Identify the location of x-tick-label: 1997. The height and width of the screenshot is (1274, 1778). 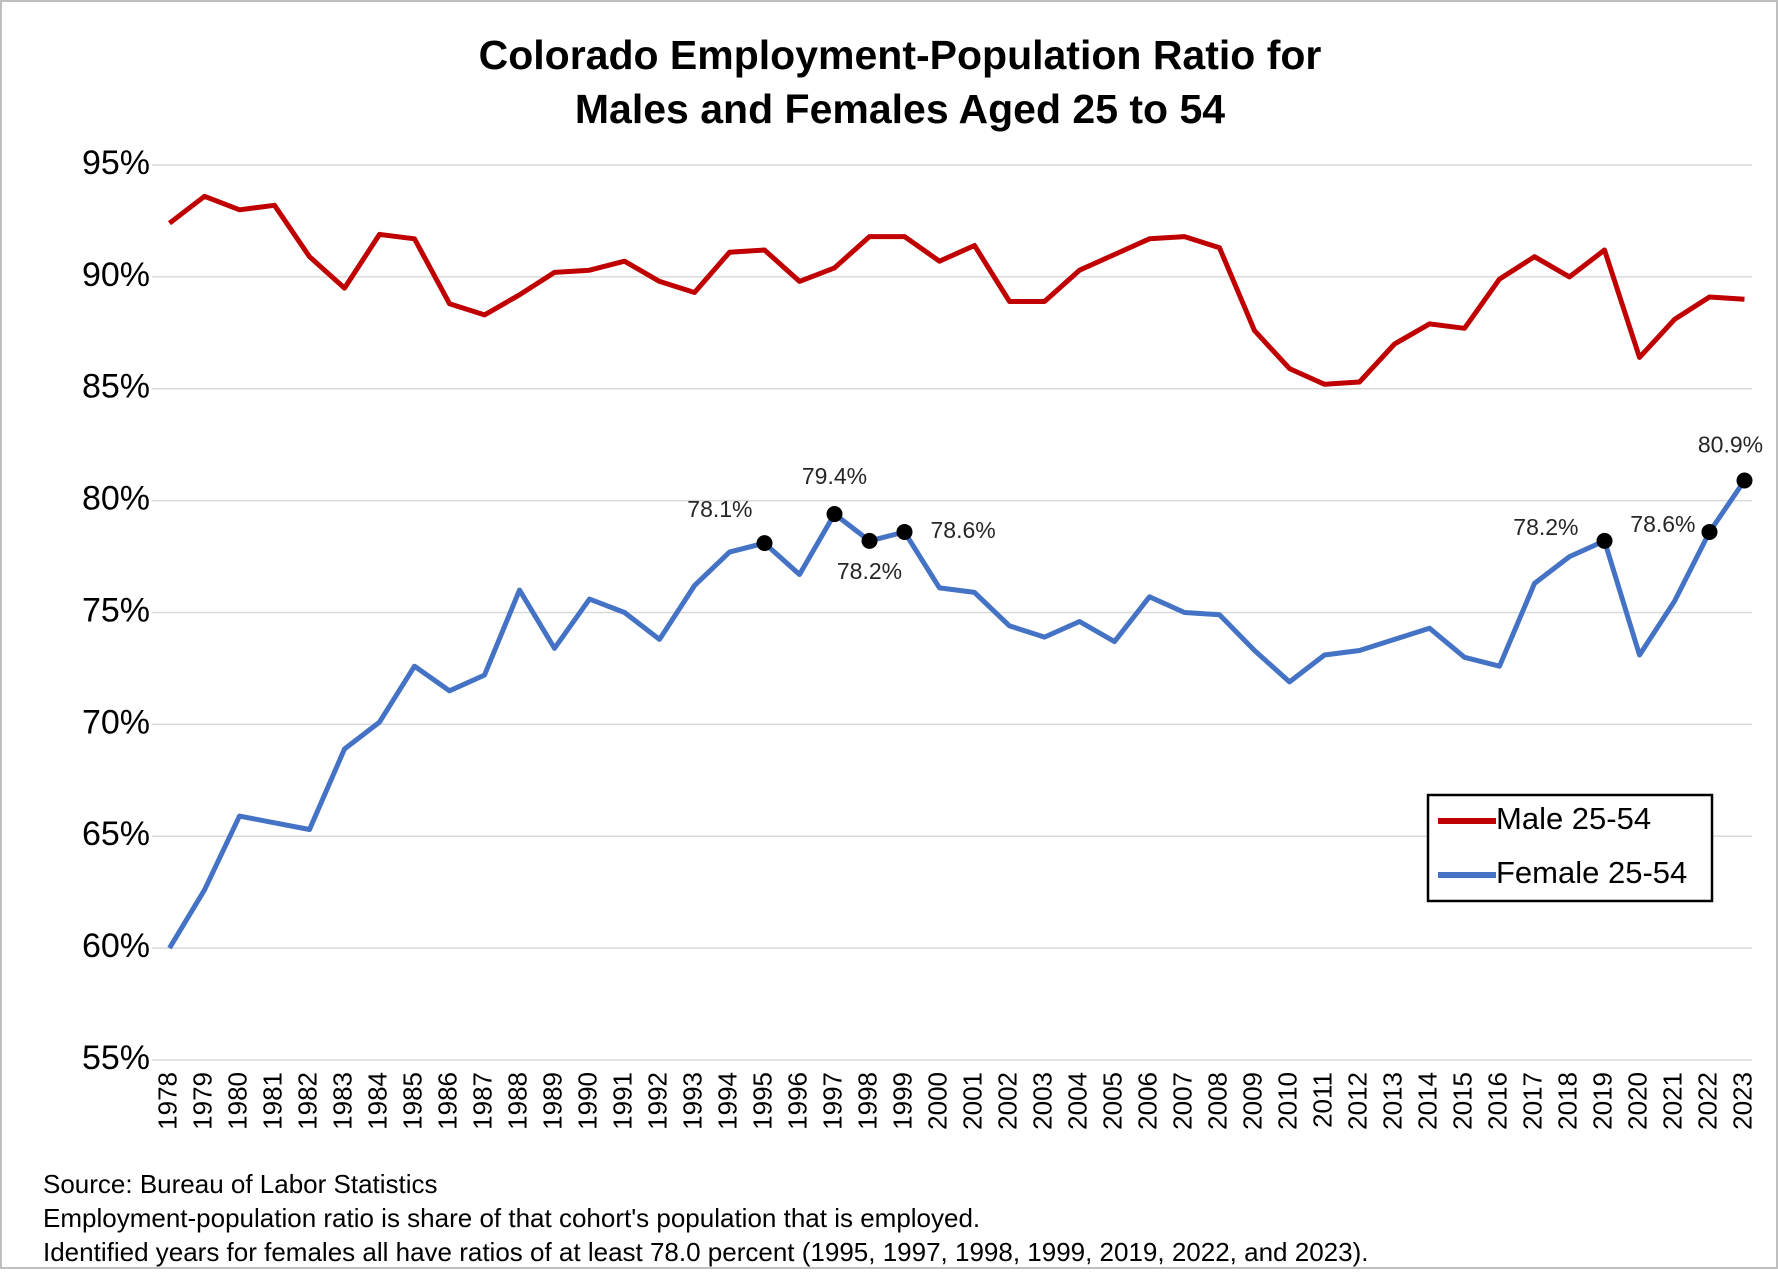
(832, 1101).